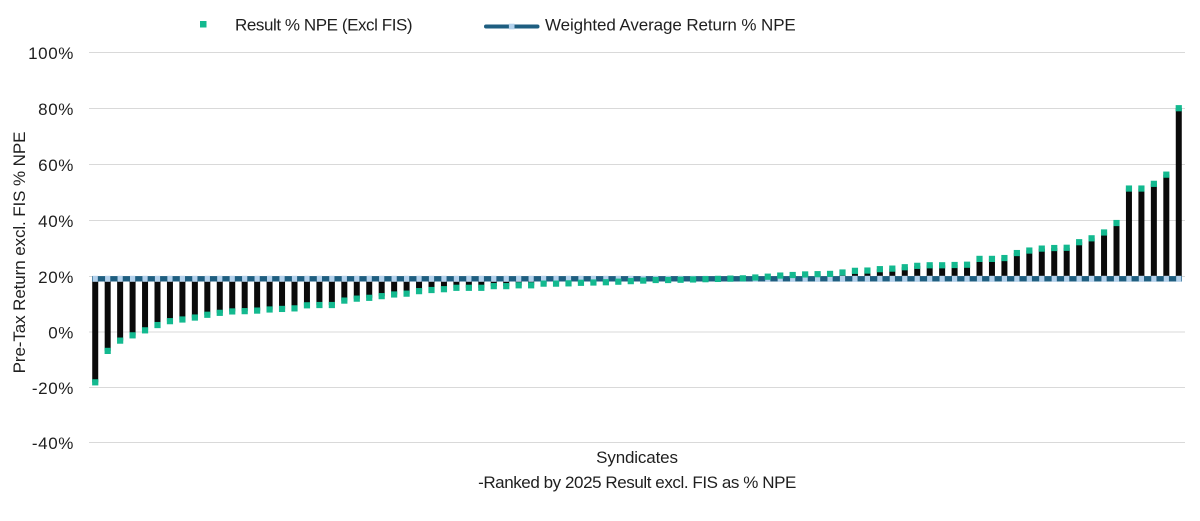 This screenshot has height=521, width=1200. I want to click on svg-text: 20%, so click(56, 277).